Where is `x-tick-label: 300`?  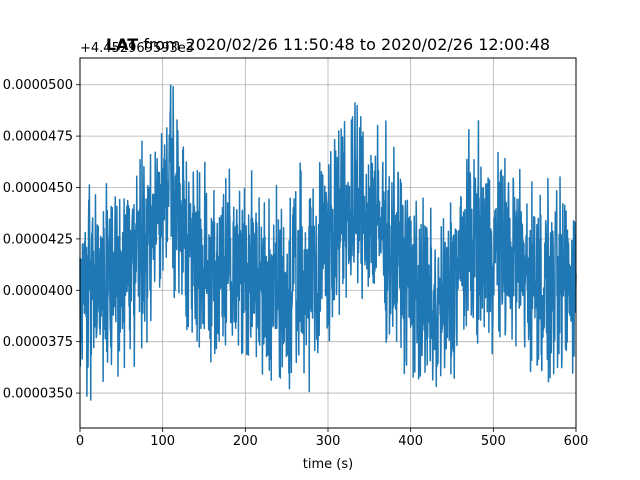
x-tick-label: 300 is located at coordinates (328, 441).